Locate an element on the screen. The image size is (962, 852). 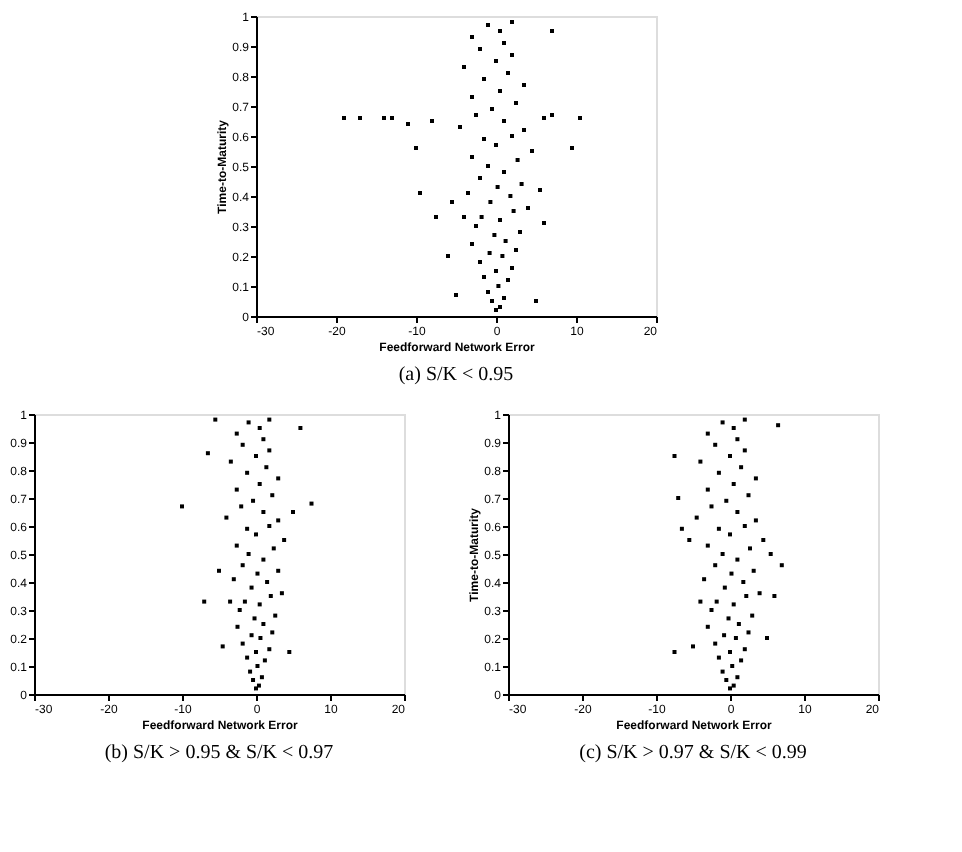
text: (b) S/K > 0.95 & S/K < 0.97 is located at coordinates (219, 753).